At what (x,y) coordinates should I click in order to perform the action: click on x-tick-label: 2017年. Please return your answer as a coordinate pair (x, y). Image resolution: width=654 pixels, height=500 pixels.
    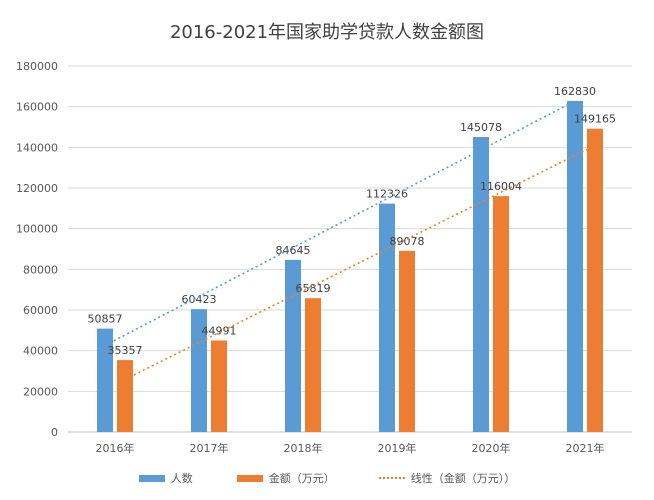
    Looking at the image, I should click on (209, 448).